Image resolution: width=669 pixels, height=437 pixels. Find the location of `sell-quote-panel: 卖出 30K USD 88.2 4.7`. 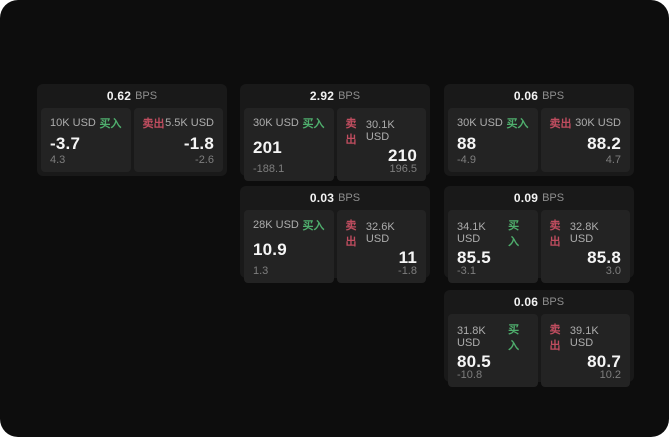

sell-quote-panel: 卖出 30K USD 88.2 4.7 is located at coordinates (585, 140).